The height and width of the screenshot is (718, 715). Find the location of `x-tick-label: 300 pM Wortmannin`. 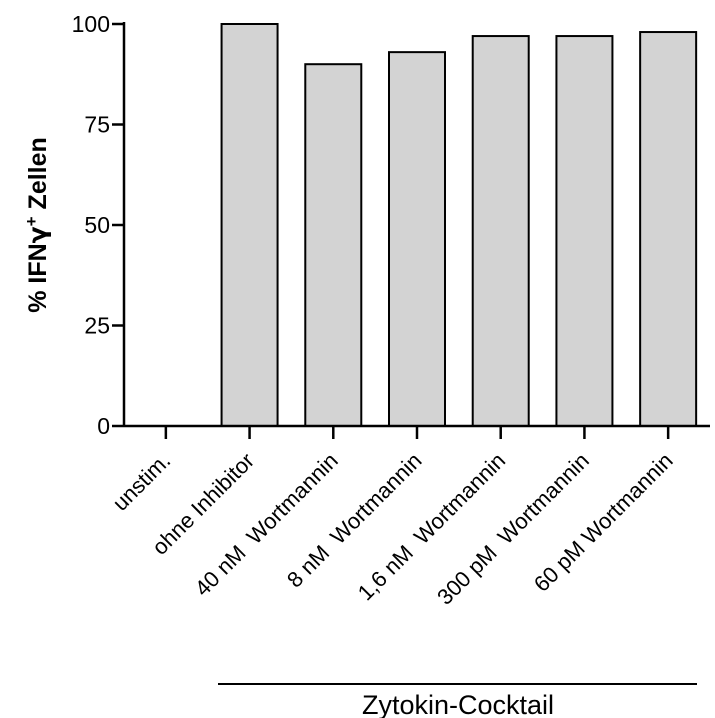

x-tick-label: 300 pM Wortmannin is located at coordinates (513, 529).